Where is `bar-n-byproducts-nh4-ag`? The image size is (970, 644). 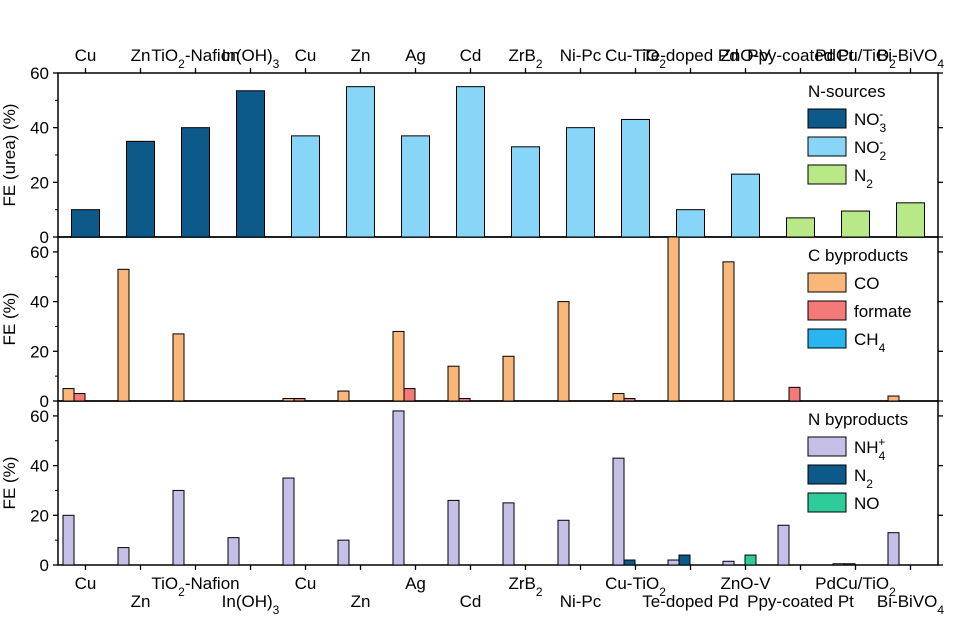
bar-n-byproducts-nh4-ag is located at coordinates (398, 488).